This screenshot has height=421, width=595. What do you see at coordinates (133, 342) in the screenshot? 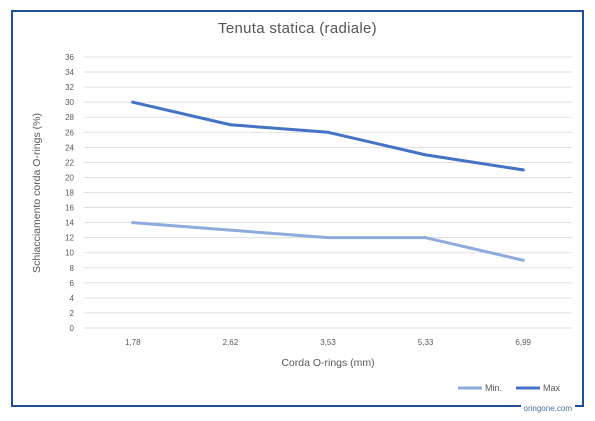
I see `x-tick-label: 1,78` at bounding box center [133, 342].